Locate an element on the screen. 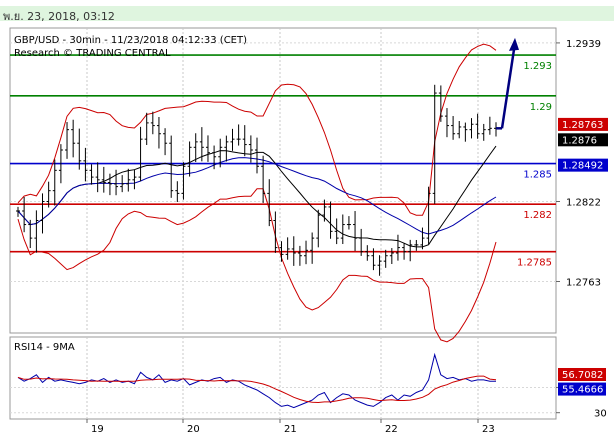 The width and height of the screenshot is (614, 442). projection-line is located at coordinates (508, 85).